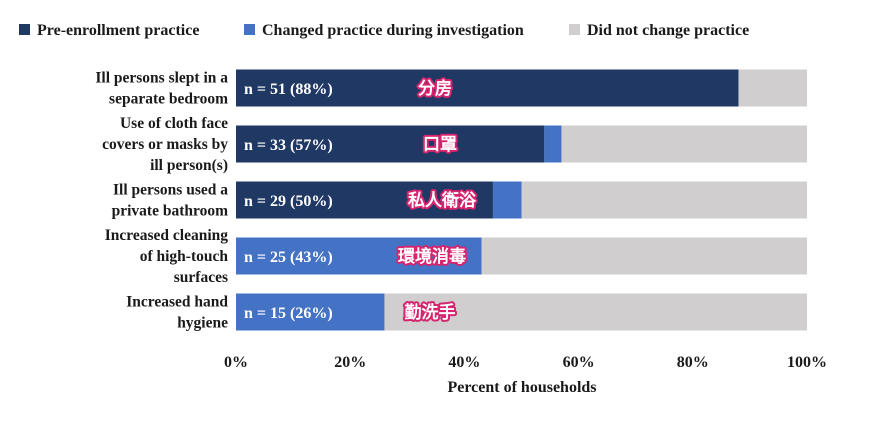 The image size is (870, 426). I want to click on category-label: Increased hand, so click(177, 302).